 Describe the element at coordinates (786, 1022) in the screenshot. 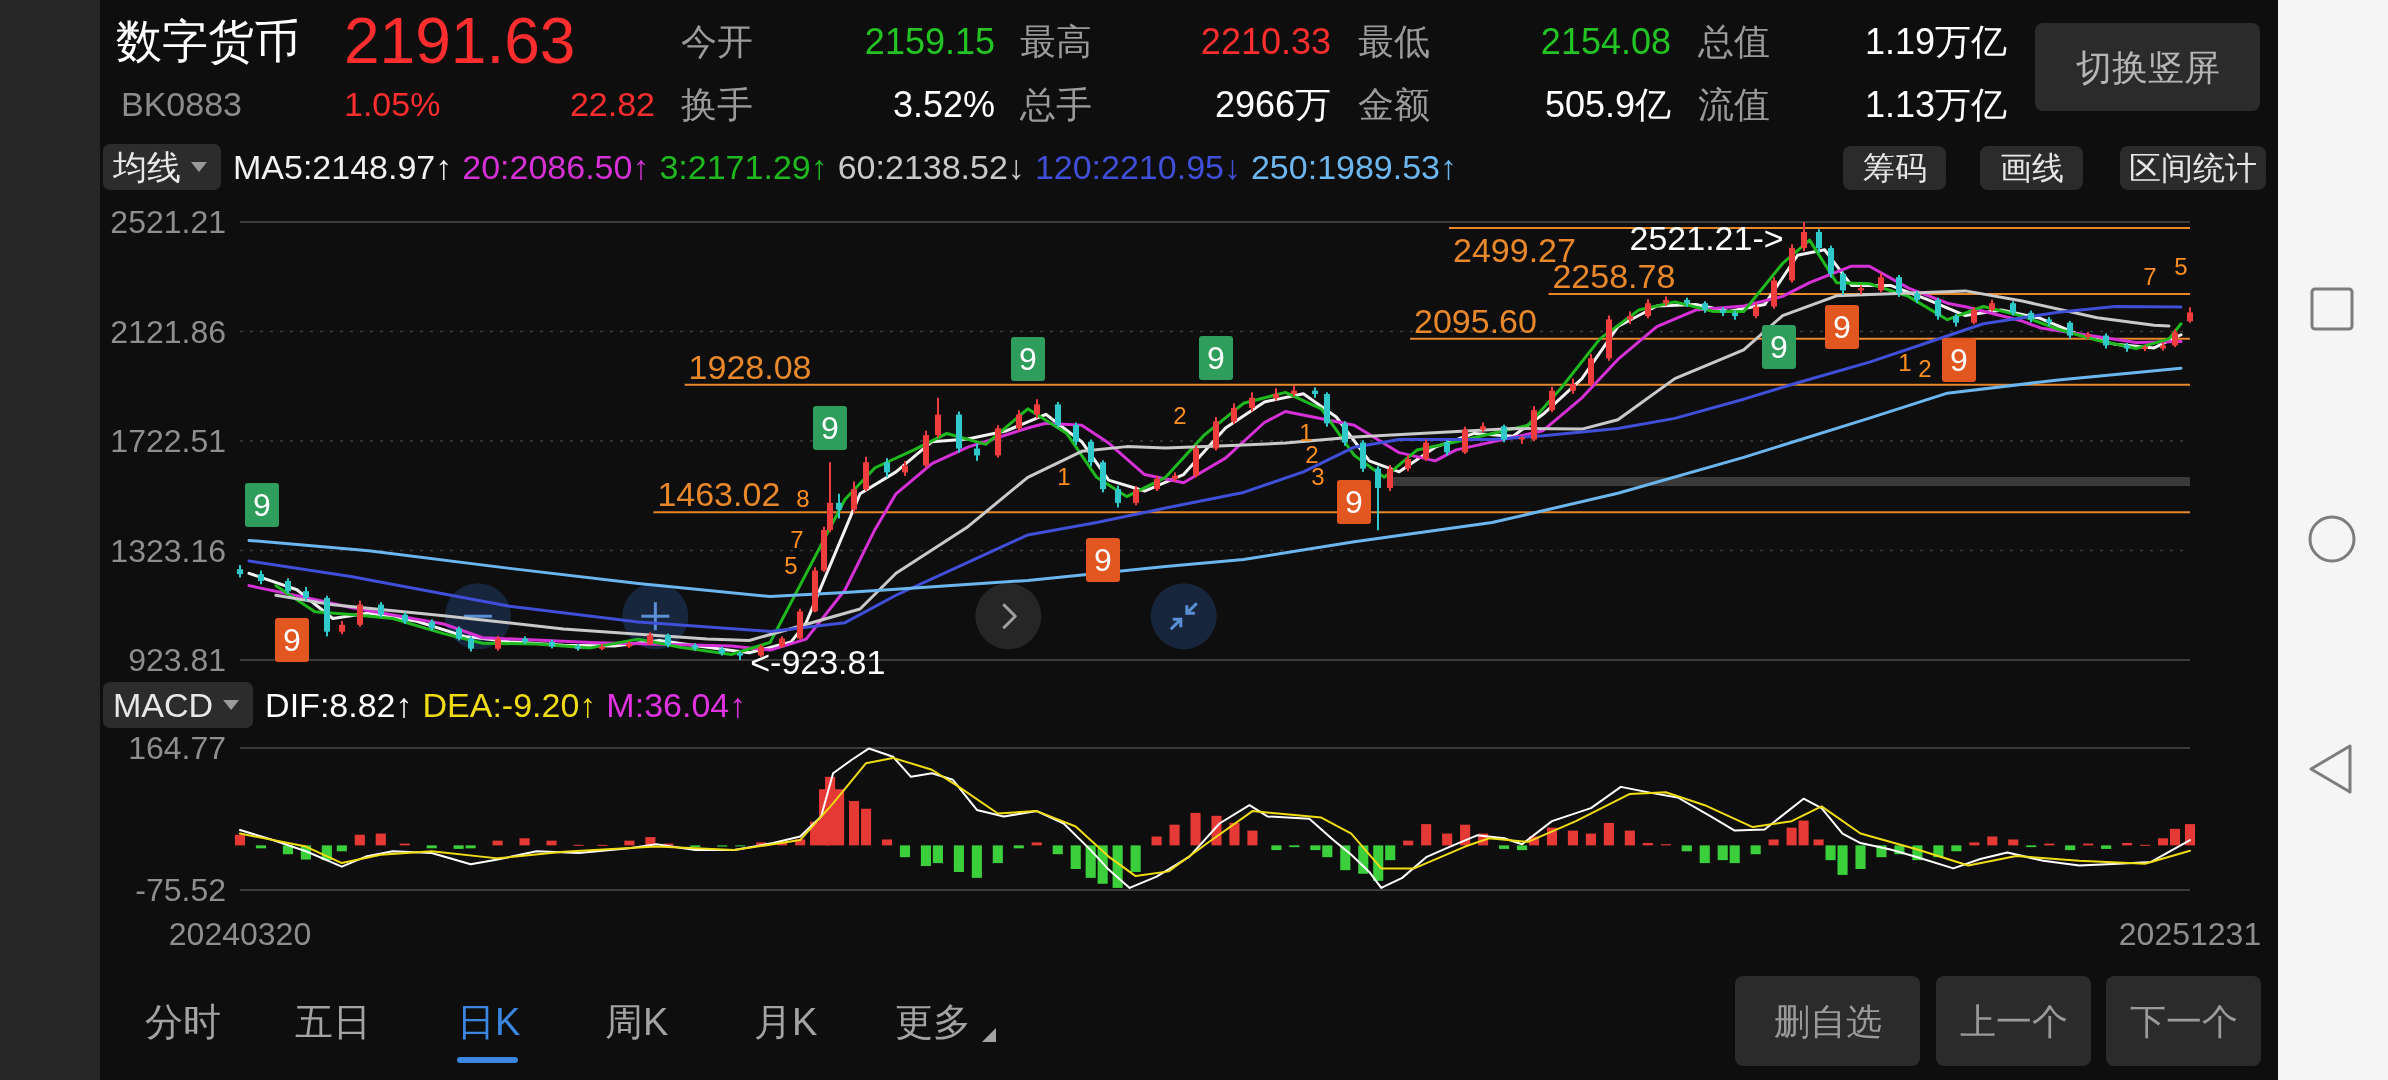

I see `text: 月K` at that location.